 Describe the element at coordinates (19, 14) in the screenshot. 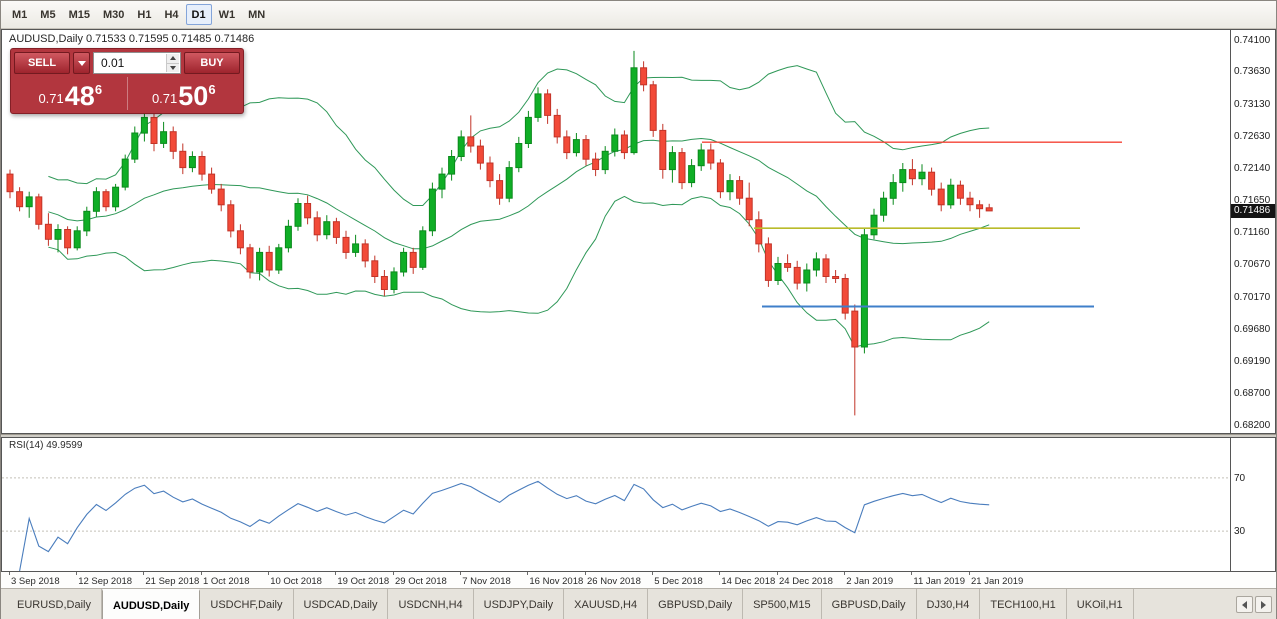

I see `timeframe-button-m1: M1` at that location.